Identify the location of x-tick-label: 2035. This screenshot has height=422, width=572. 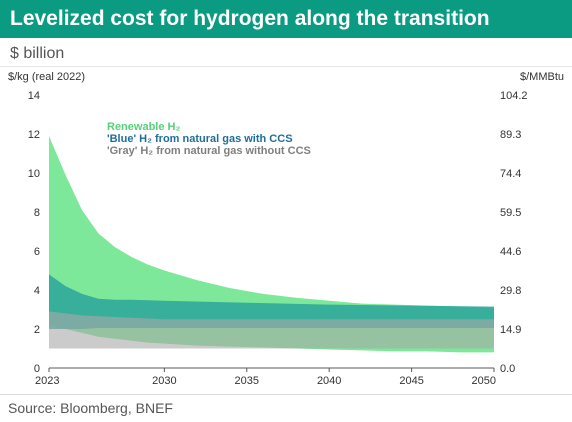
(247, 381).